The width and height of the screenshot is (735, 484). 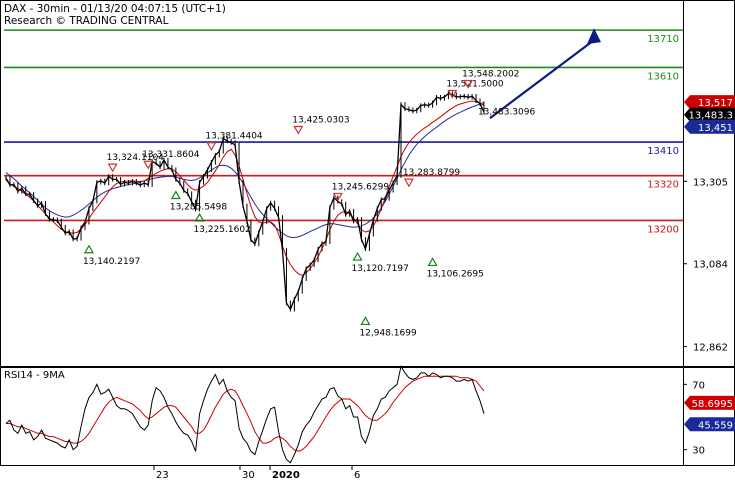 I want to click on top-marker-13,521.5000, so click(x=452, y=94).